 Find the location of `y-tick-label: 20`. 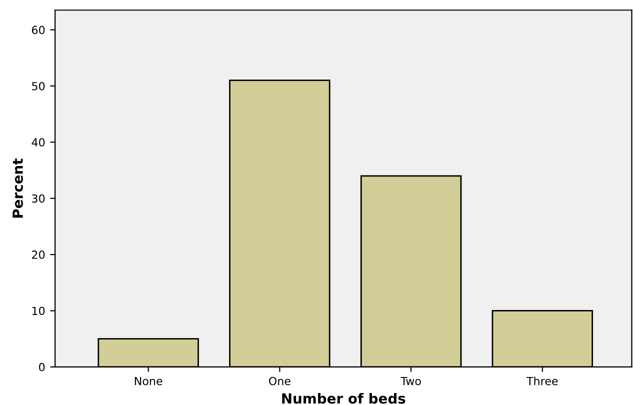

y-tick-label: 20 is located at coordinates (38, 254).